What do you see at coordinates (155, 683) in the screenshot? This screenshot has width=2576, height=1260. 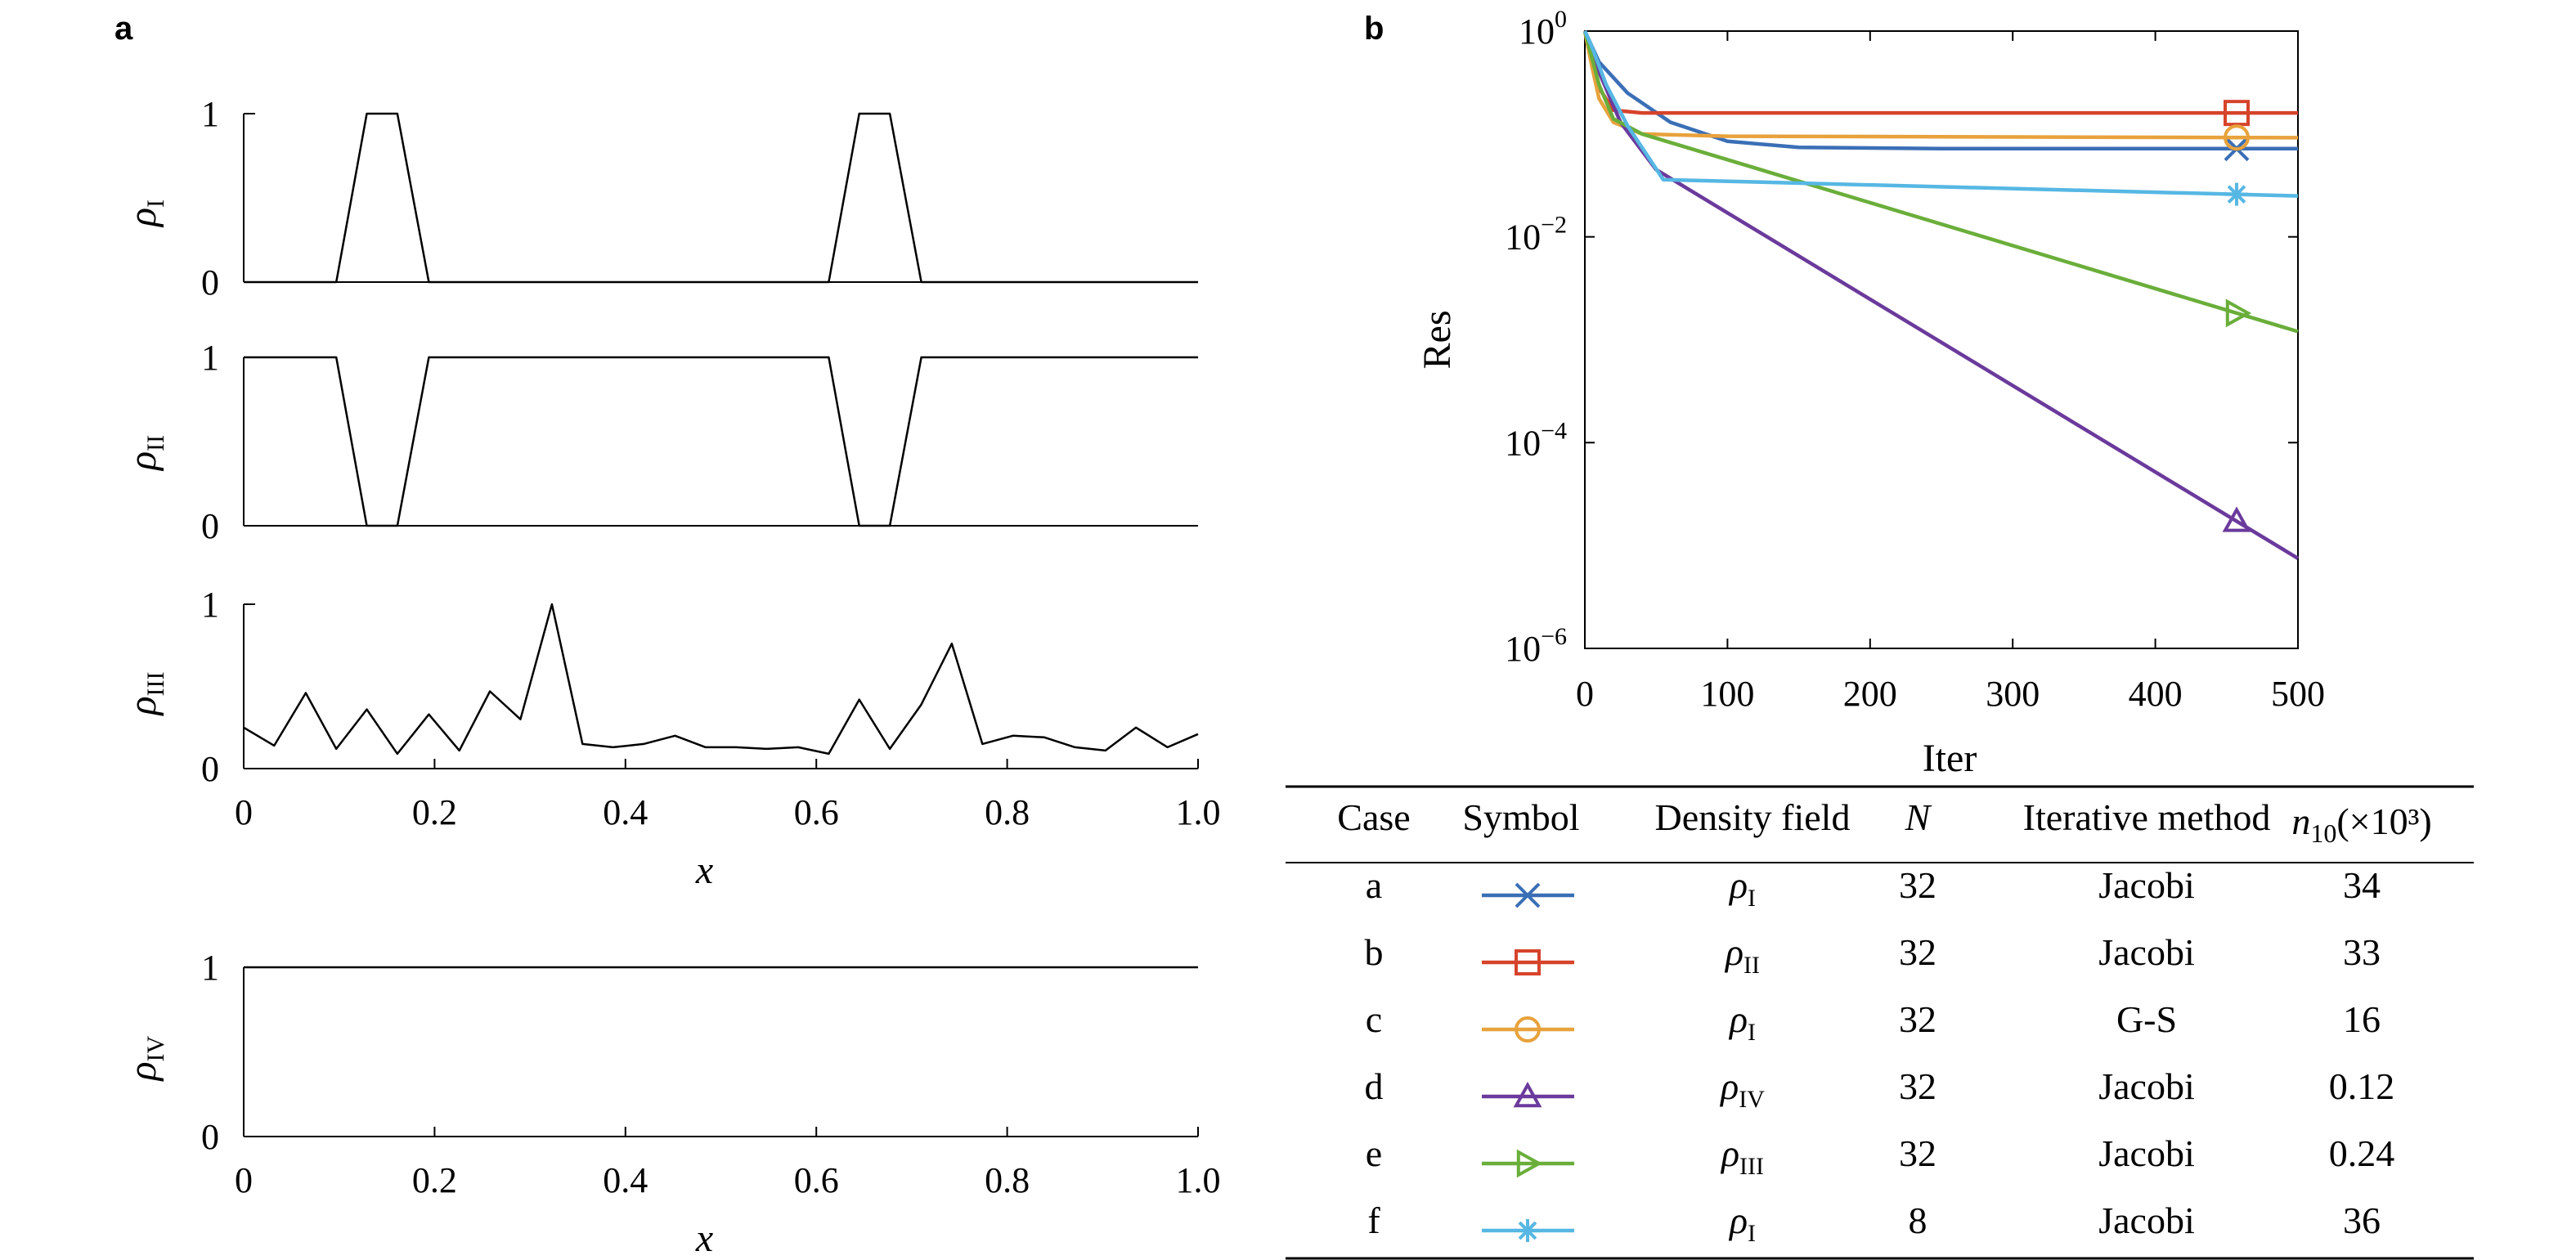 I see `rho-III-y-axis-subscript: III` at bounding box center [155, 683].